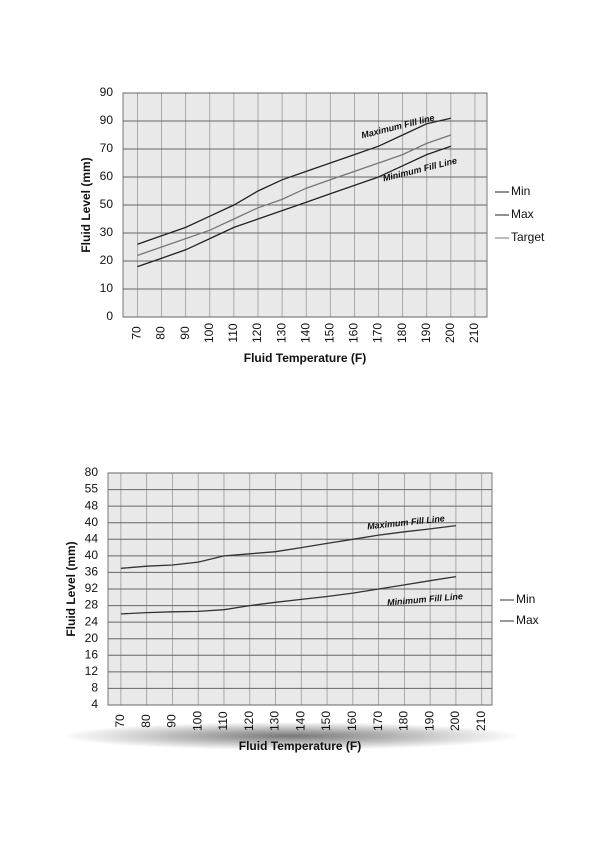 Image resolution: width=600 pixels, height=858 pixels. Describe the element at coordinates (92, 654) in the screenshot. I see `y-tick-label: 16` at that location.